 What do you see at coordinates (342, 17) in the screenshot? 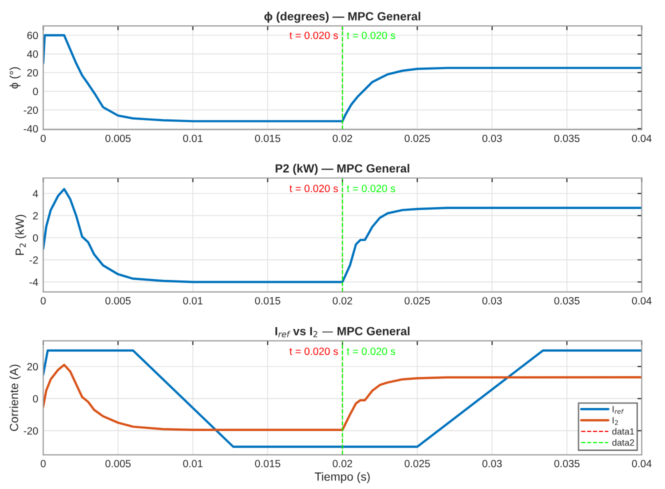
I see `chart-title: ϕ (degrees) — MPC General` at bounding box center [342, 17].